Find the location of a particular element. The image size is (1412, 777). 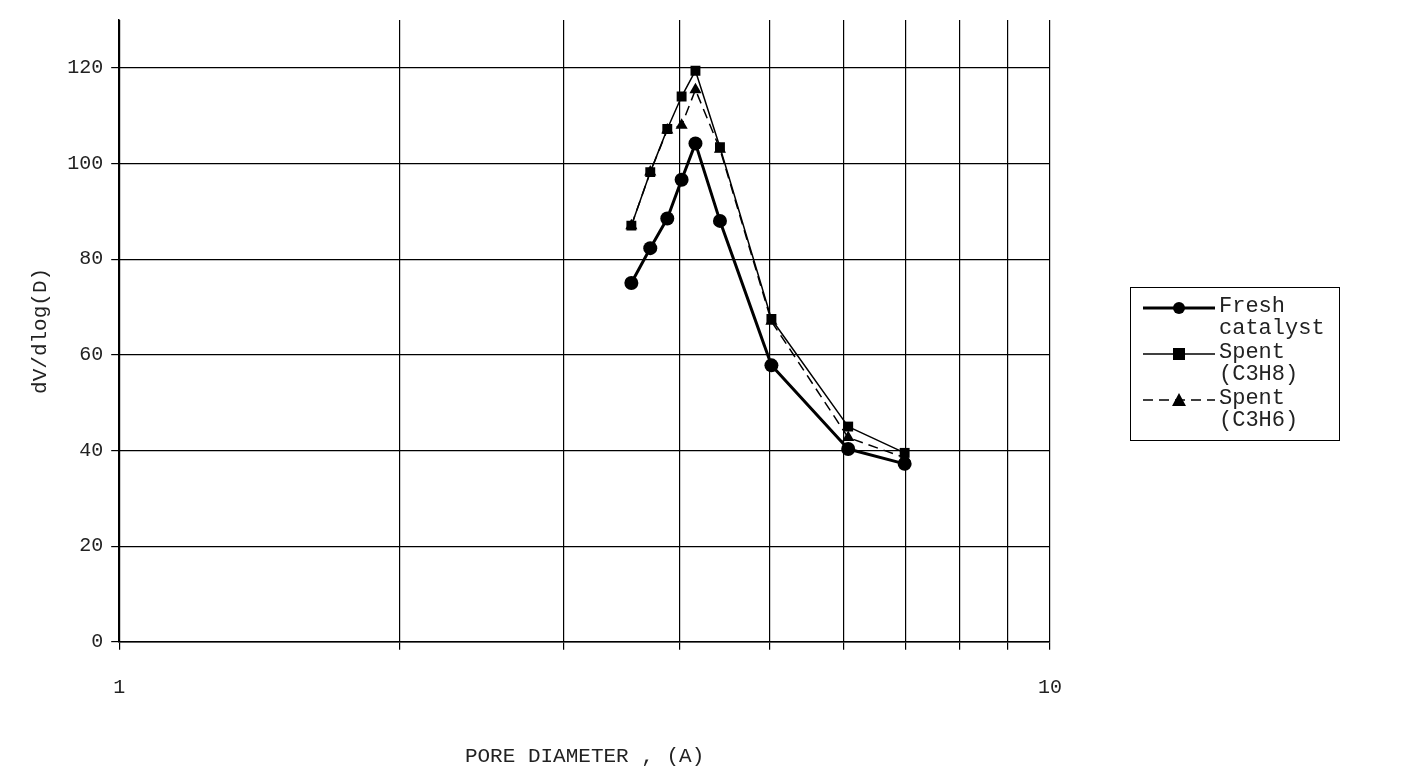

legend-label: Spent (C3H8) is located at coordinates (1259, 363).